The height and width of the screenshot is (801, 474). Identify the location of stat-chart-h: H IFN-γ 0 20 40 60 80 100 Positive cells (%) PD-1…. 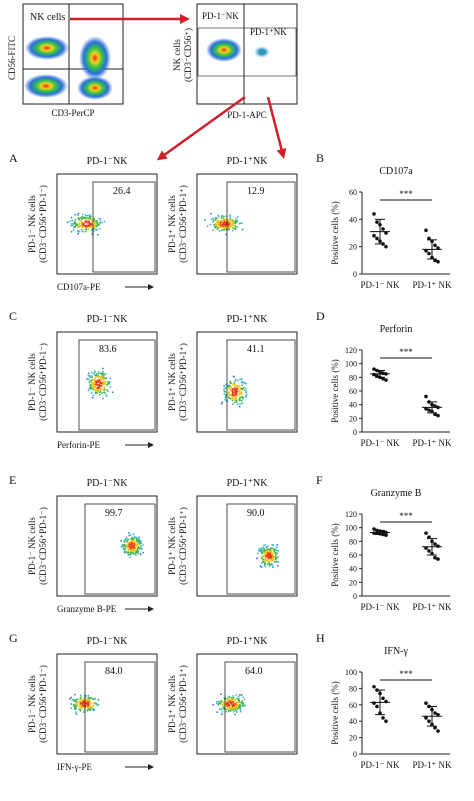
(384, 700).